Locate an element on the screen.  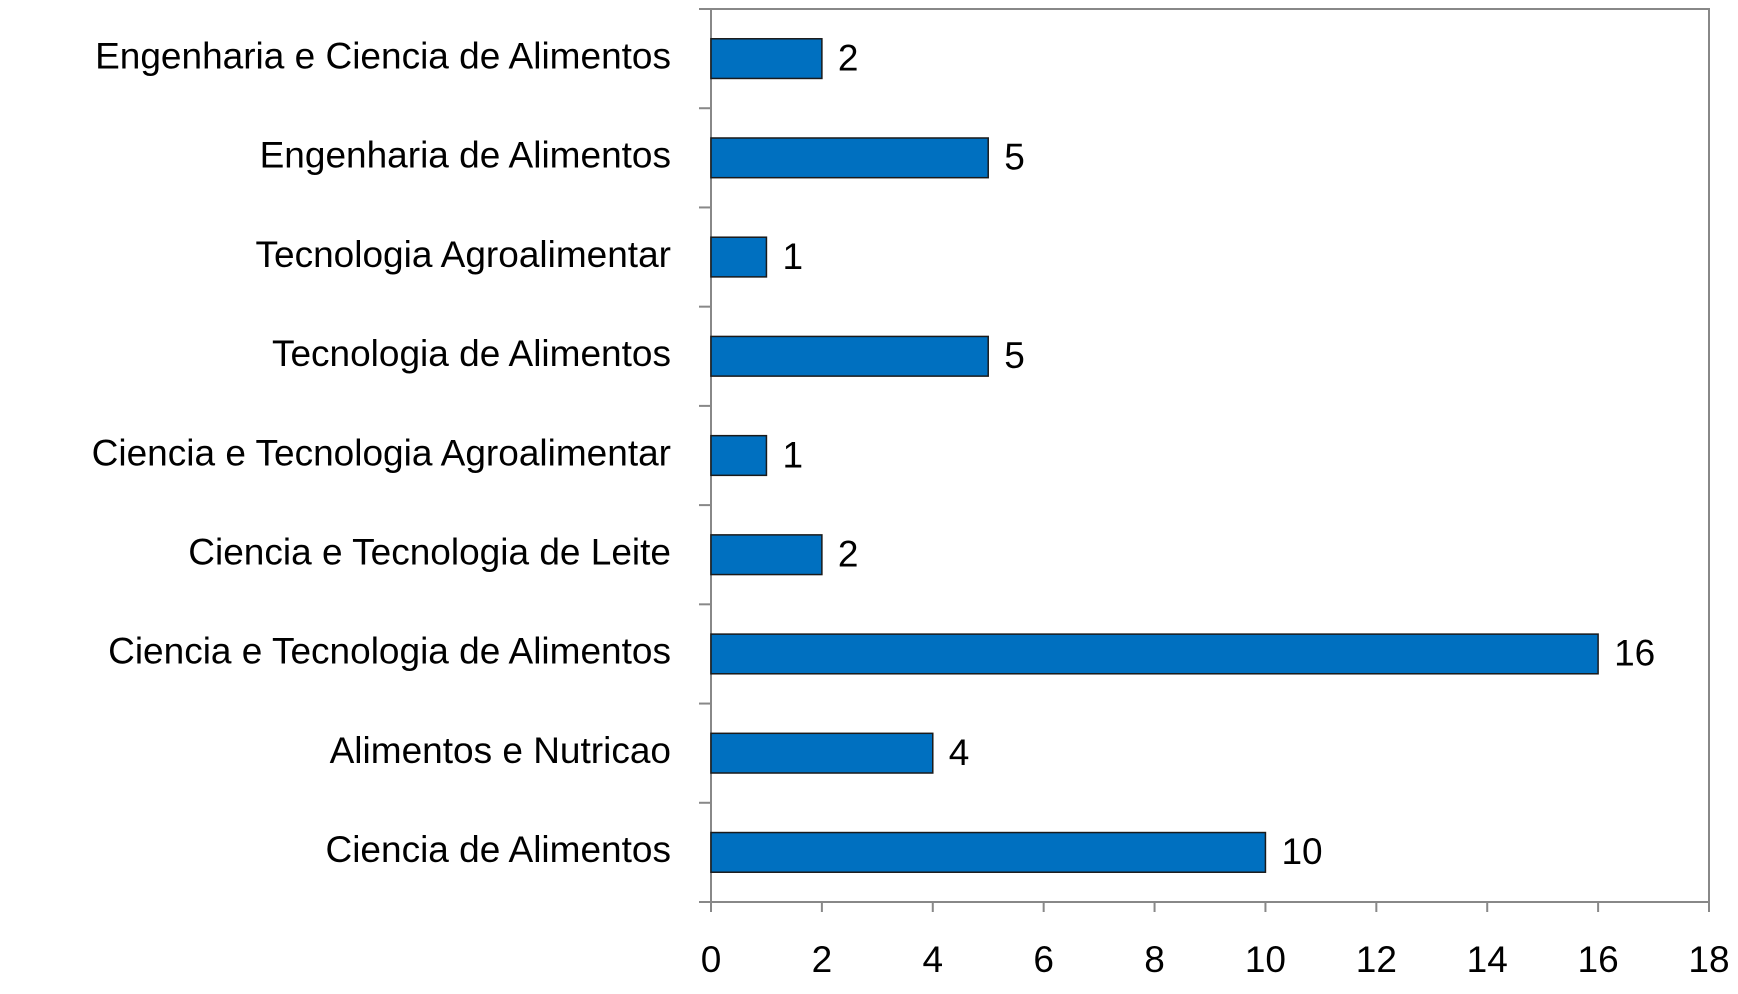
x-tick-label: 4 is located at coordinates (932, 959).